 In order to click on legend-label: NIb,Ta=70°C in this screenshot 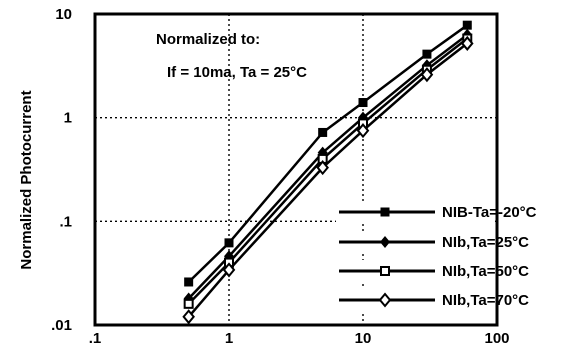, I will do `click(485, 300)`.